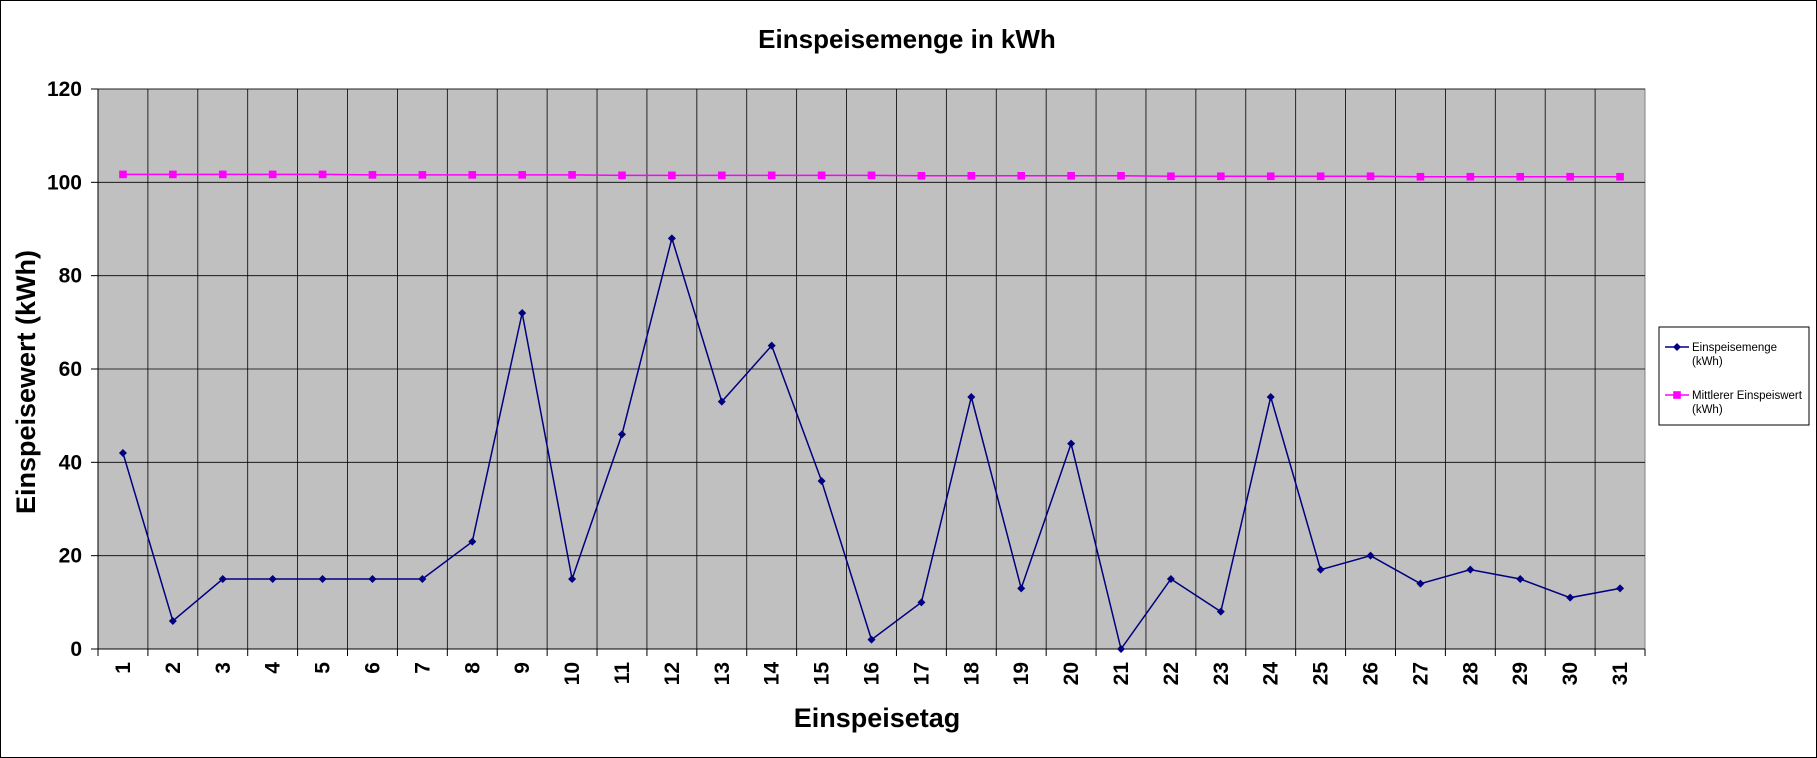 This screenshot has width=1817, height=758. Describe the element at coordinates (70, 369) in the screenshot. I see `y-tick-label-60: 60` at that location.